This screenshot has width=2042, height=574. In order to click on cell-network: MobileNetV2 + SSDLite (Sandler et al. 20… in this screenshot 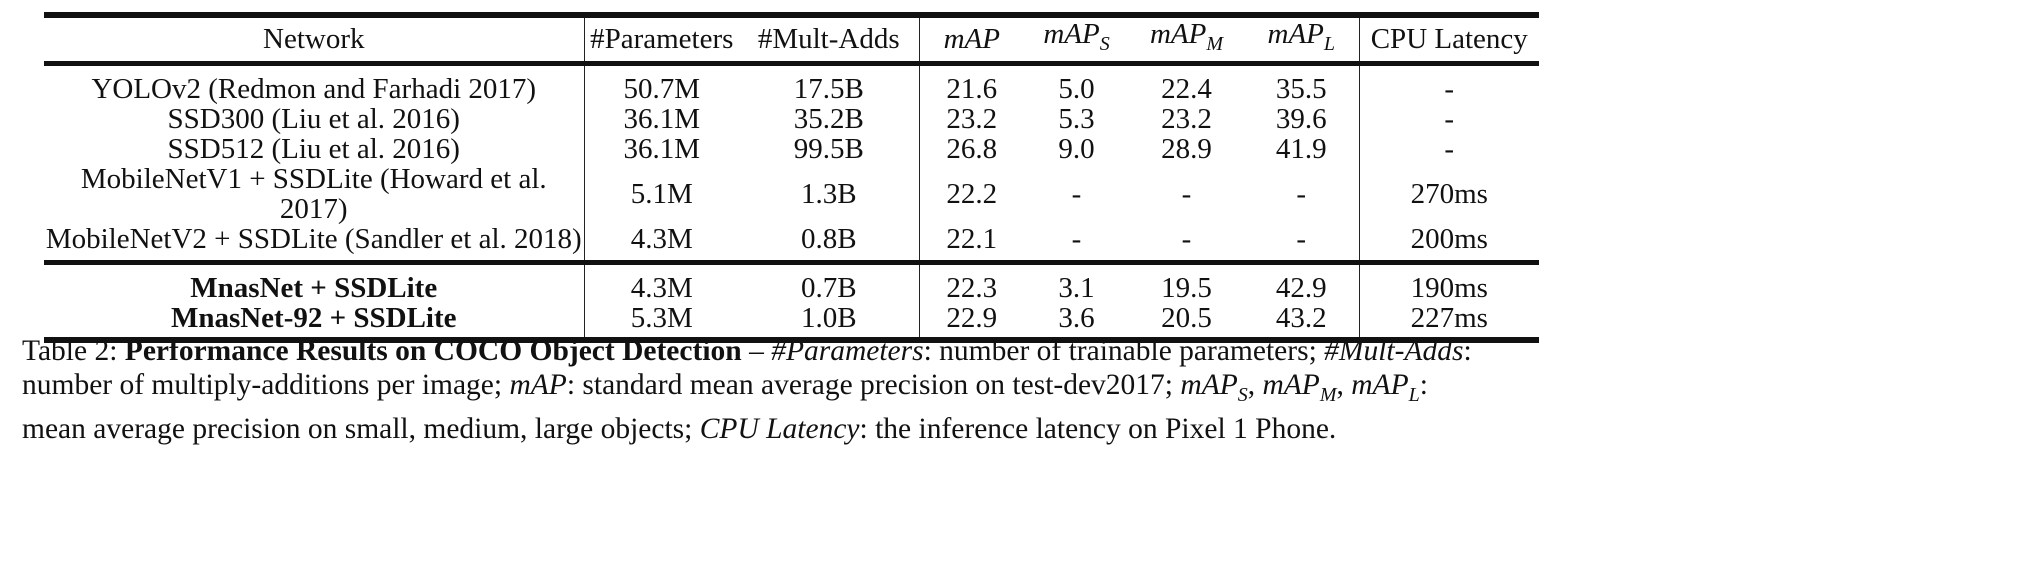, I will do `click(313, 238)`.